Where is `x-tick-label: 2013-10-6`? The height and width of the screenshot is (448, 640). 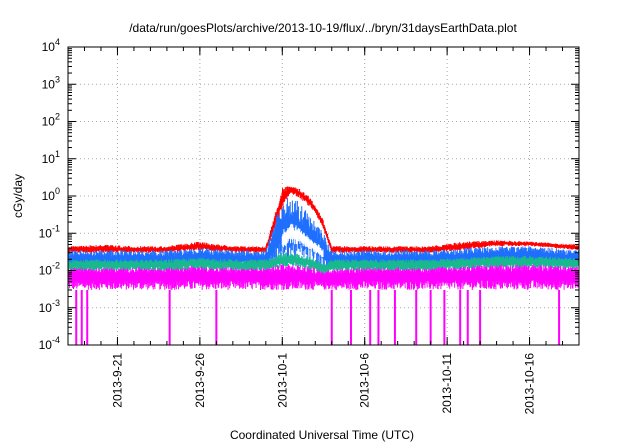
x-tick-label: 2013-10-6 is located at coordinates (365, 380).